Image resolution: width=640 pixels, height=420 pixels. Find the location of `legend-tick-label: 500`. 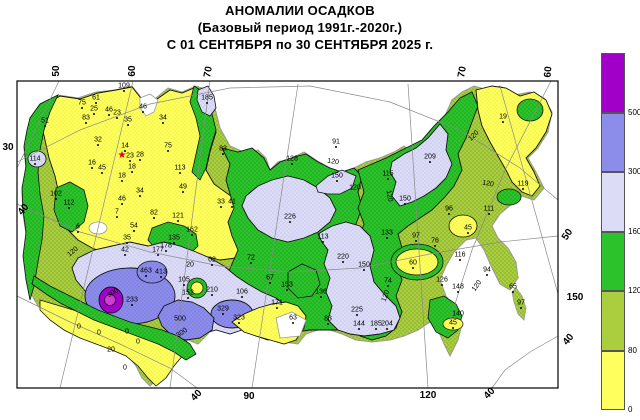

legend-tick-label: 500 is located at coordinates (634, 112).